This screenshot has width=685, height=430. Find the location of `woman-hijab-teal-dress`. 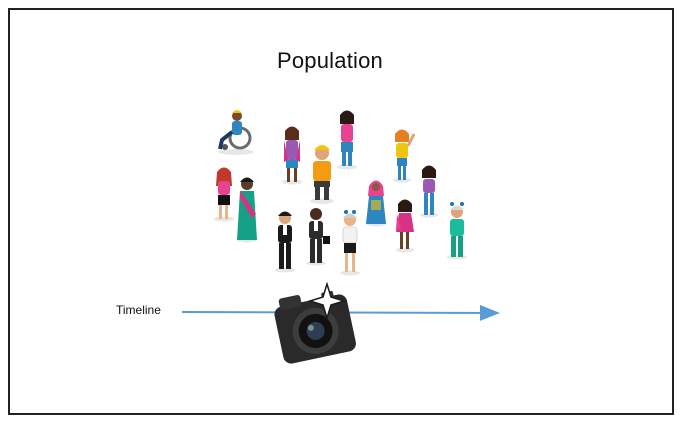

woman-hijab-teal-dress is located at coordinates (376, 203).